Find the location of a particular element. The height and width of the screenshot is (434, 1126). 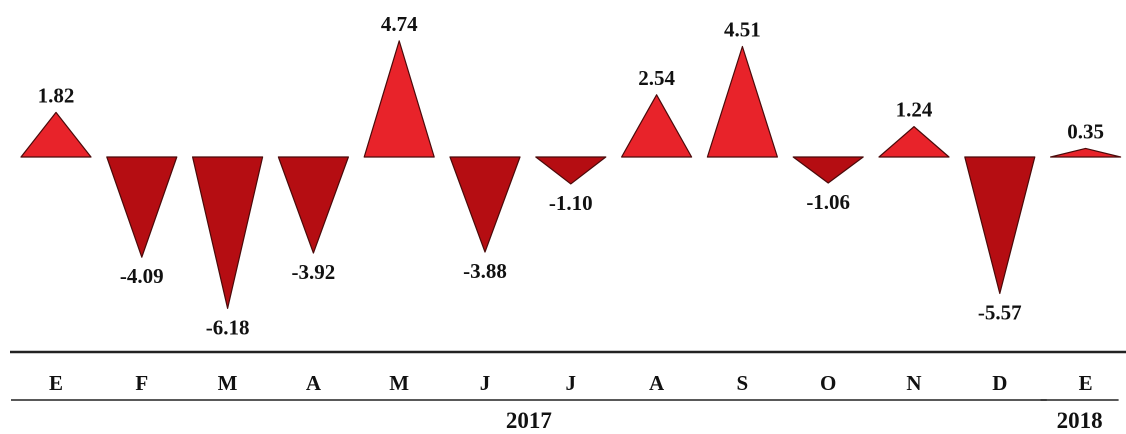

data-label: -5.57 is located at coordinates (1000, 312).